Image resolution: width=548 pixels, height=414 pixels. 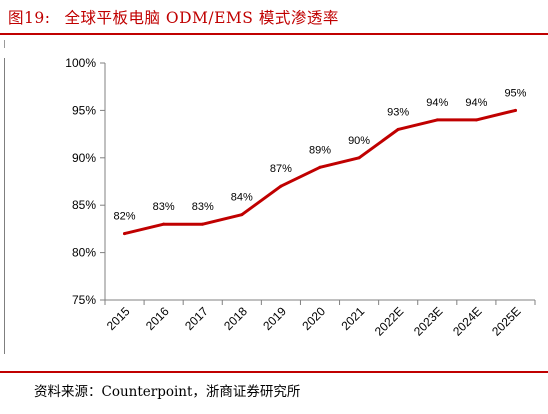 I want to click on data-label: 84%, so click(x=242, y=198).